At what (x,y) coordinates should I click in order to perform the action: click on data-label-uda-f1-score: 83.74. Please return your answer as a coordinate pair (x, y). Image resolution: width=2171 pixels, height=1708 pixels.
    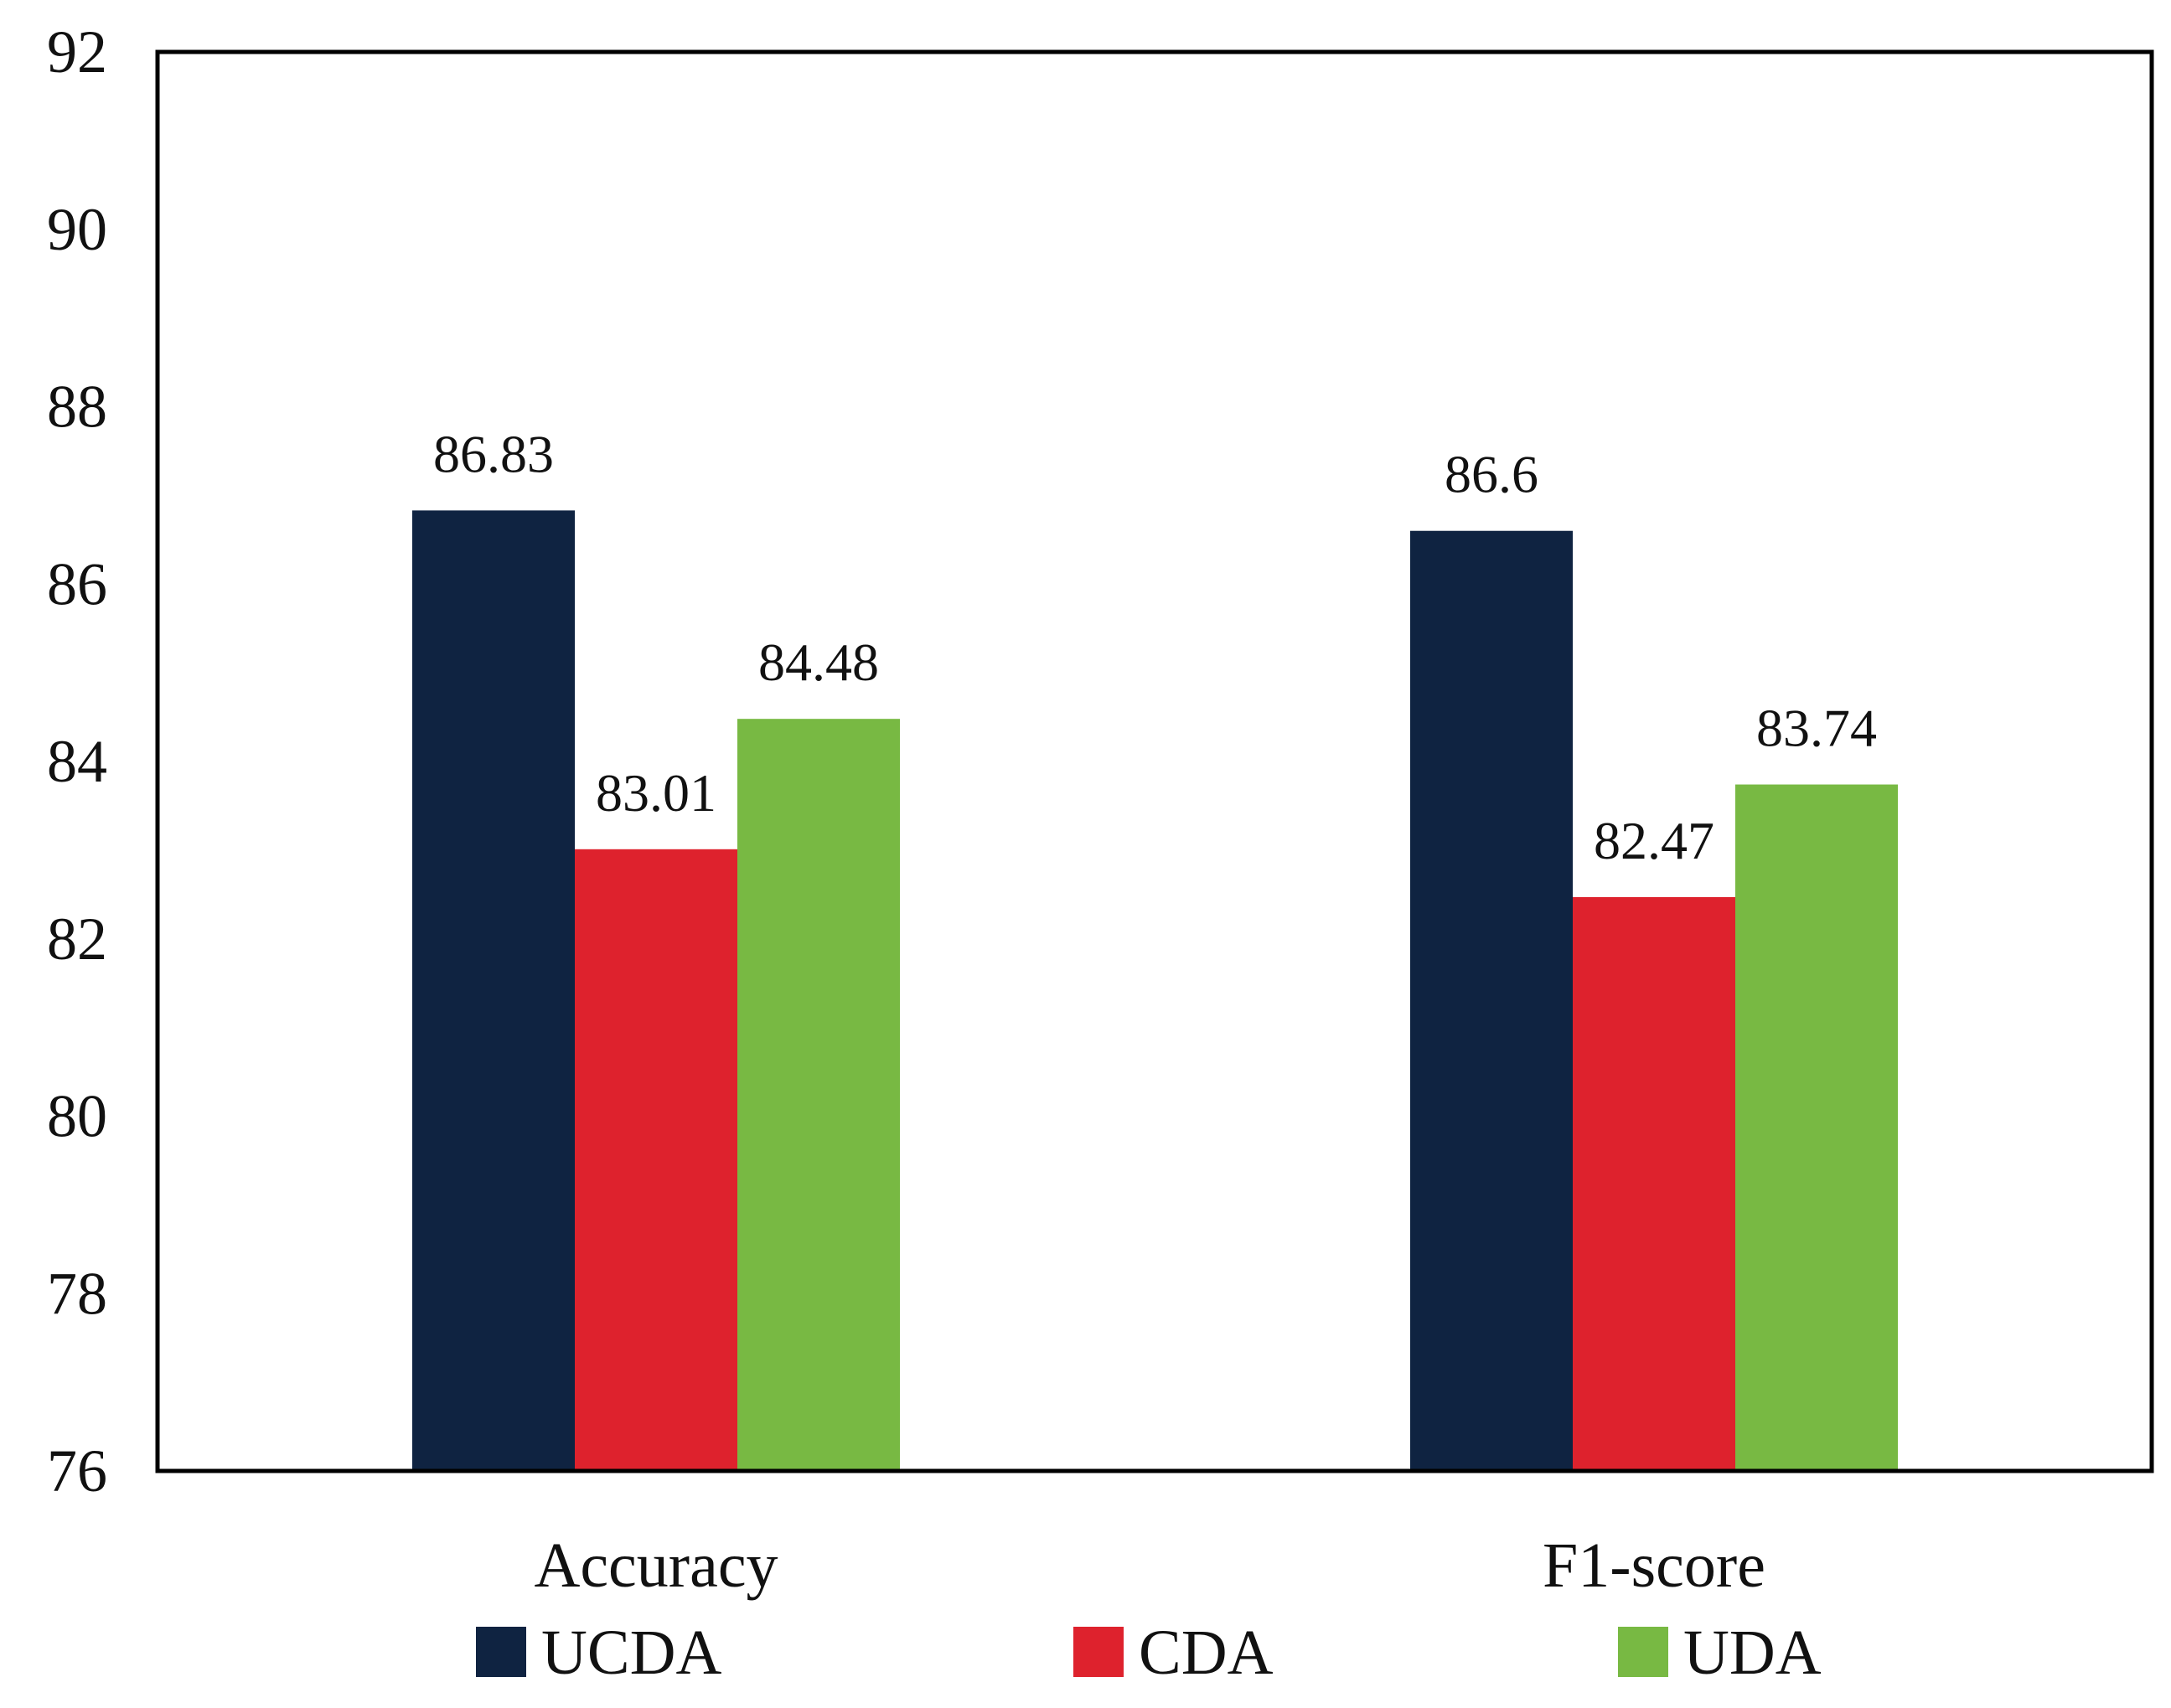
    Looking at the image, I should click on (1816, 728).